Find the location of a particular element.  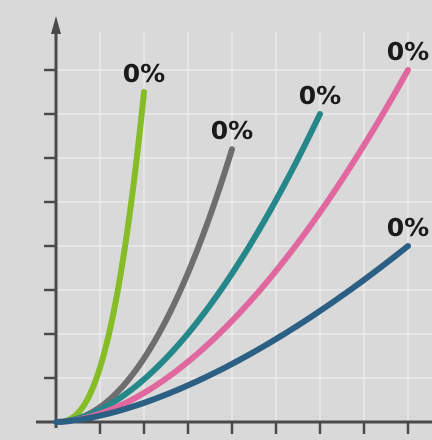

y-axis-arrow is located at coordinates (56, 25).